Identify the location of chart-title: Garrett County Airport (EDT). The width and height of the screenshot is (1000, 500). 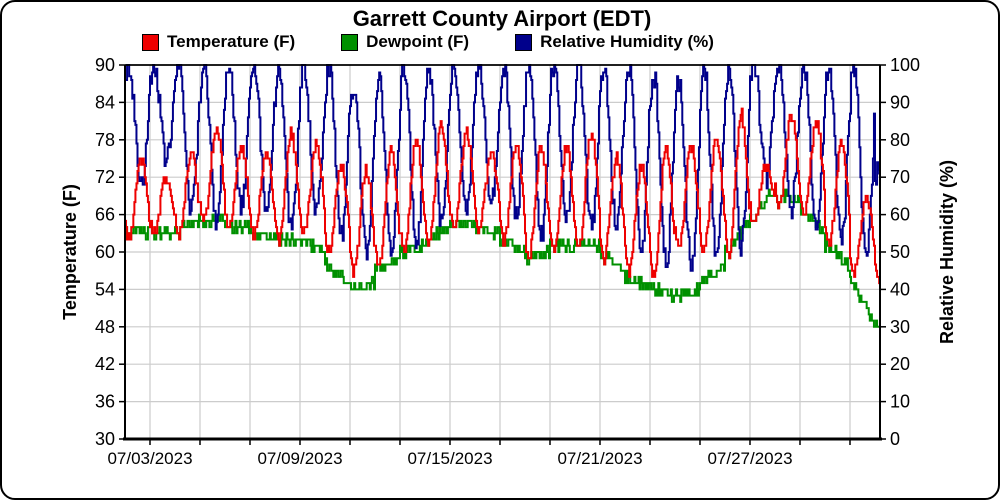
(502, 18).